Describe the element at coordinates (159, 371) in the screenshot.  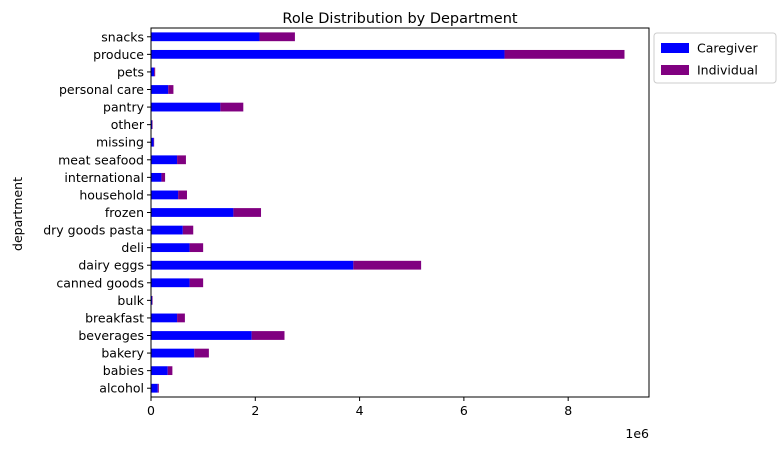
I see `bar-caregiver-babies` at that location.